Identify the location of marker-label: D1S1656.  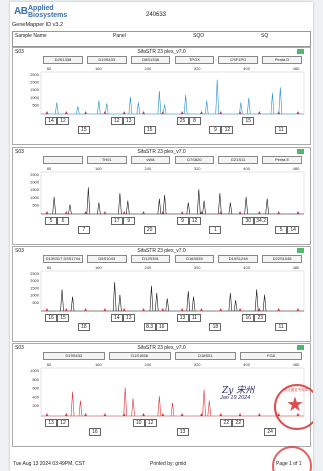
(139, 356).